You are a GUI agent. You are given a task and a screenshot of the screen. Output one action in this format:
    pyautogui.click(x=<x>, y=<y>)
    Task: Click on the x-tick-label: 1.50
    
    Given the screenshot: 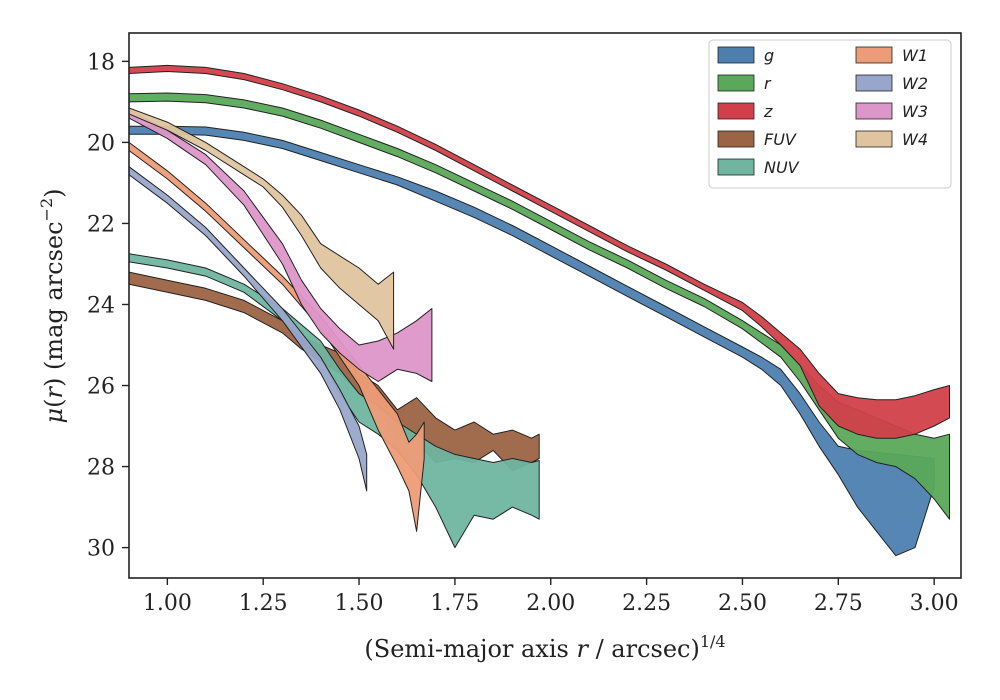 What is the action you would take?
    pyautogui.click(x=359, y=603)
    